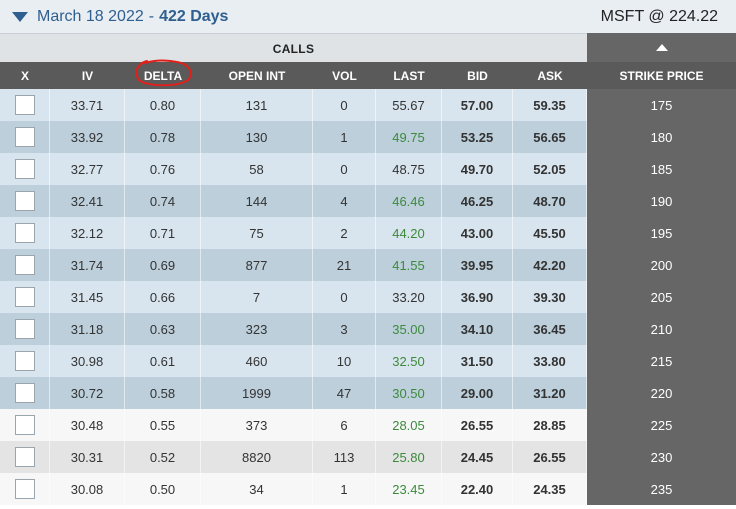 The image size is (736, 509). Describe the element at coordinates (550, 297) in the screenshot. I see `ask-cell: 39.30` at that location.